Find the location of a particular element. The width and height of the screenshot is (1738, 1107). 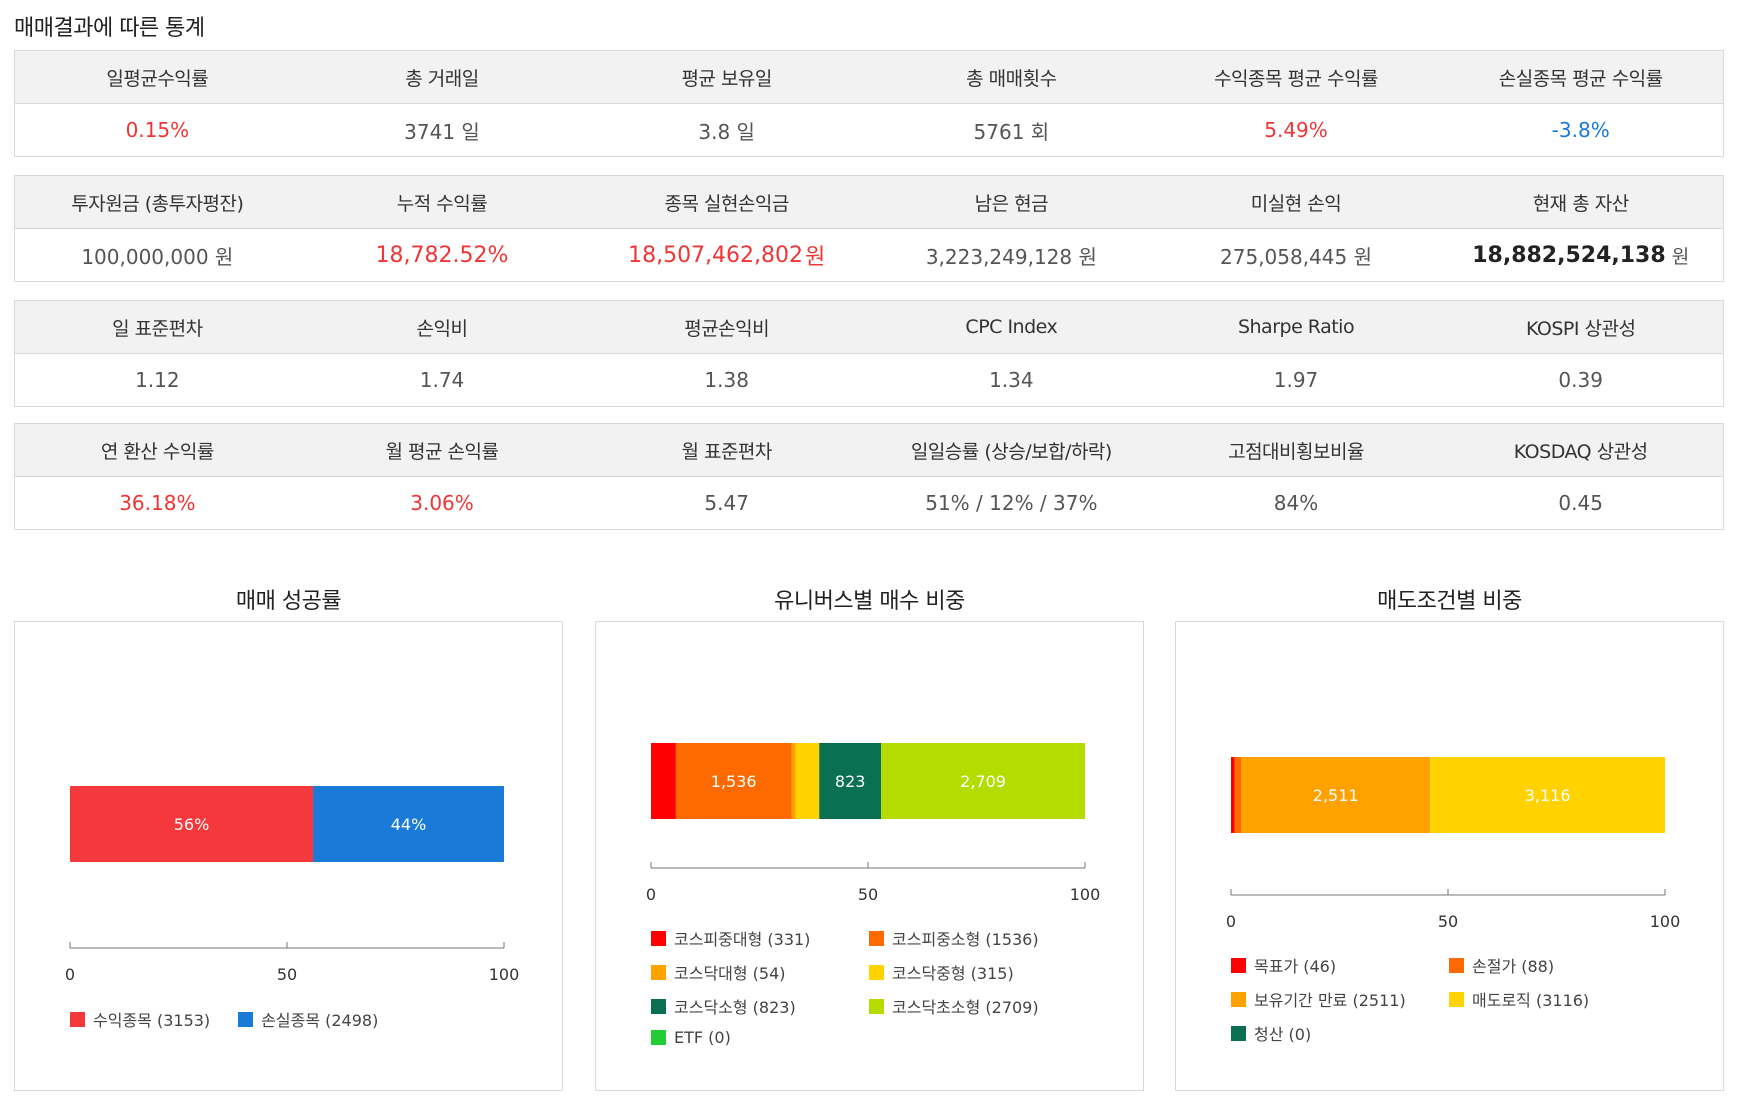

value-profit-loss-ratio: 1.74 is located at coordinates (442, 380).